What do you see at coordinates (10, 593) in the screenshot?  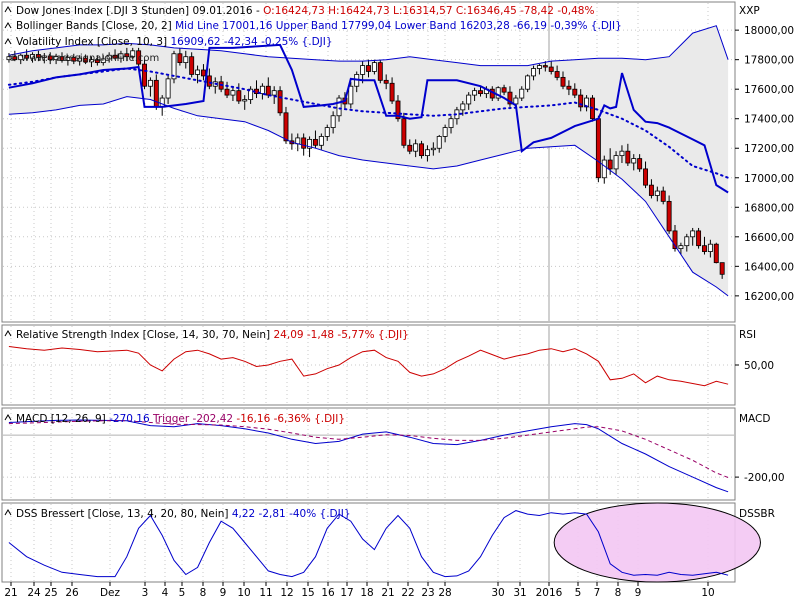 I see `x-tick-label: 21` at bounding box center [10, 593].